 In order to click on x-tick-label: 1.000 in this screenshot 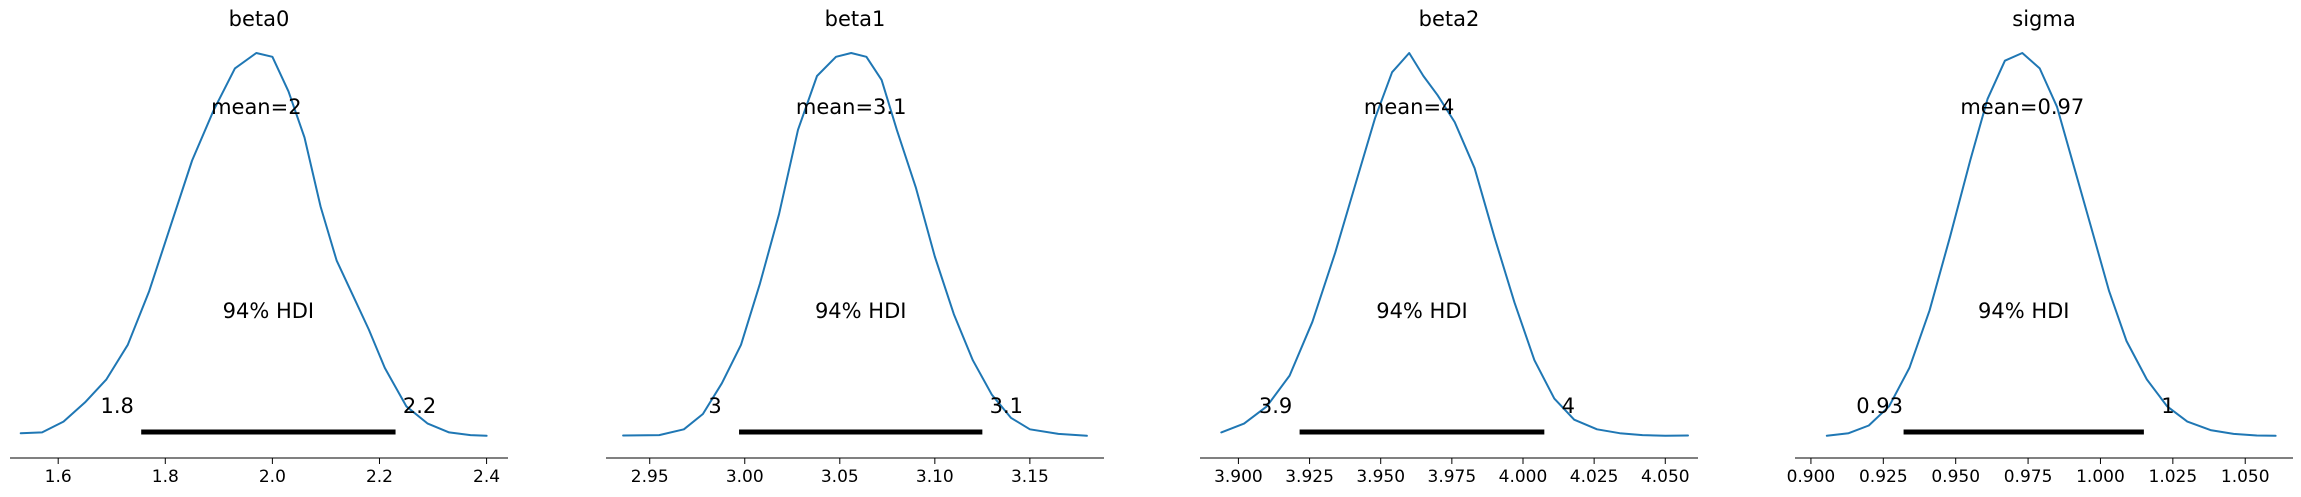, I will do `click(2100, 477)`.